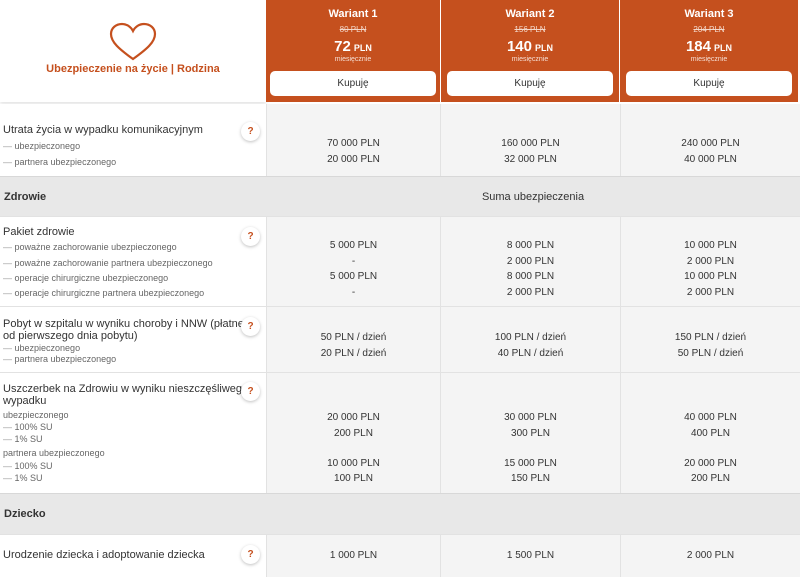  What do you see at coordinates (342, 46) in the screenshot?
I see `price-number: 72` at bounding box center [342, 46].